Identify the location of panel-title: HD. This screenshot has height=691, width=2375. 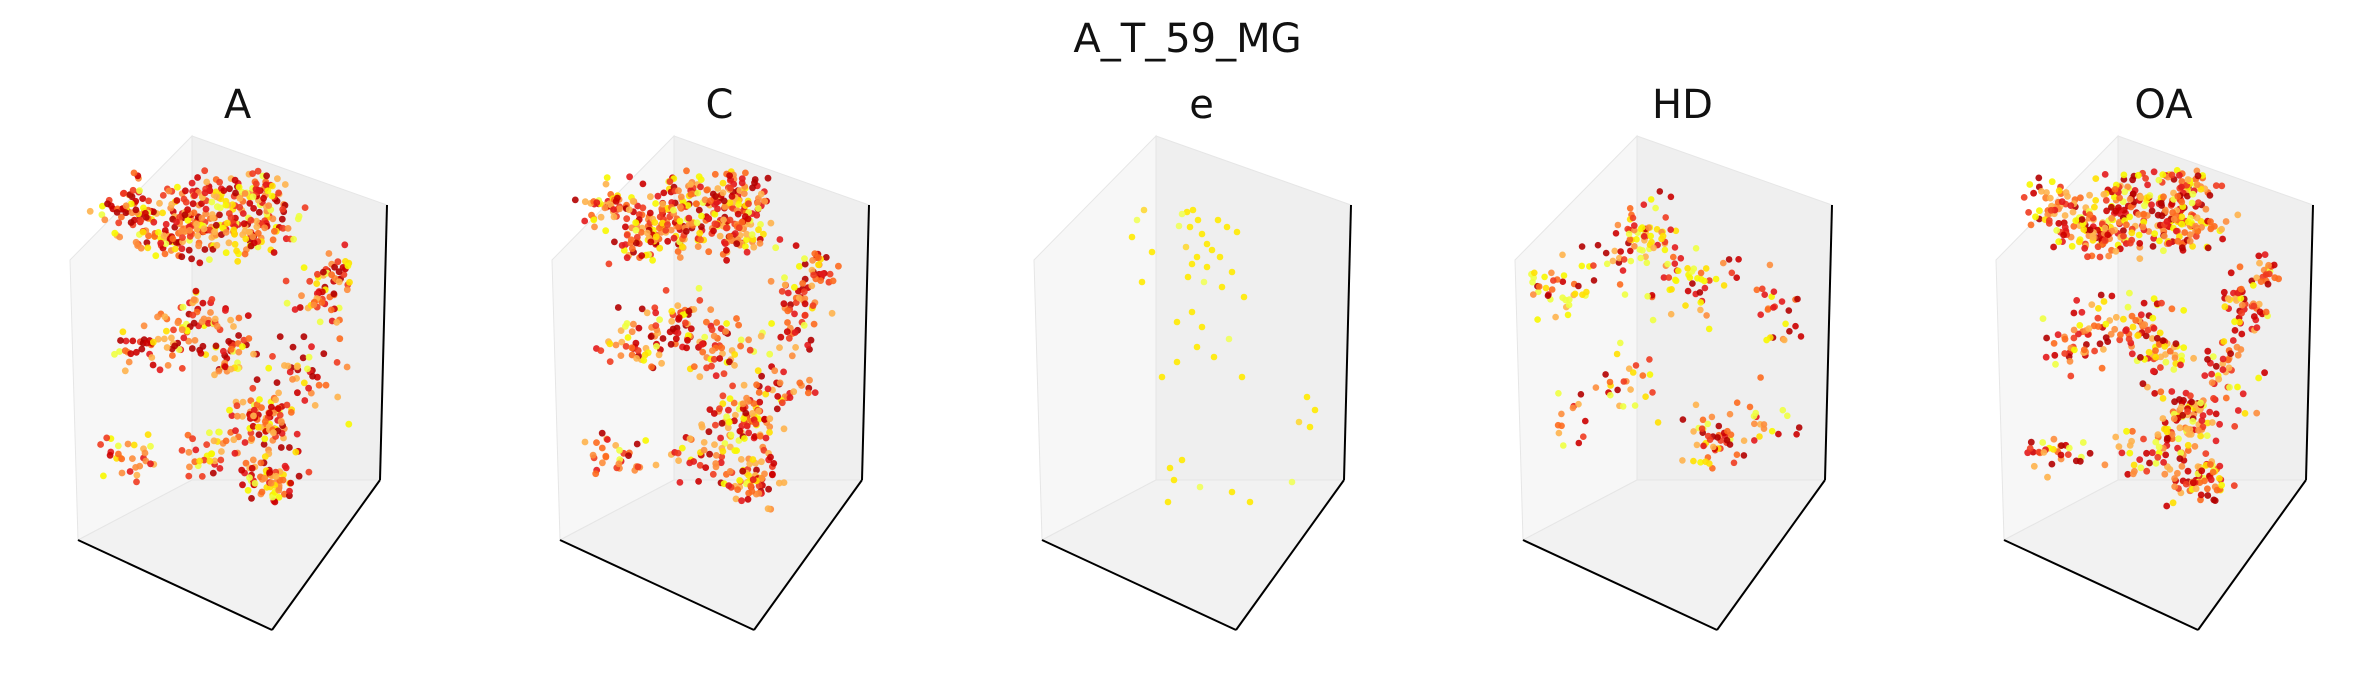
(1682, 105).